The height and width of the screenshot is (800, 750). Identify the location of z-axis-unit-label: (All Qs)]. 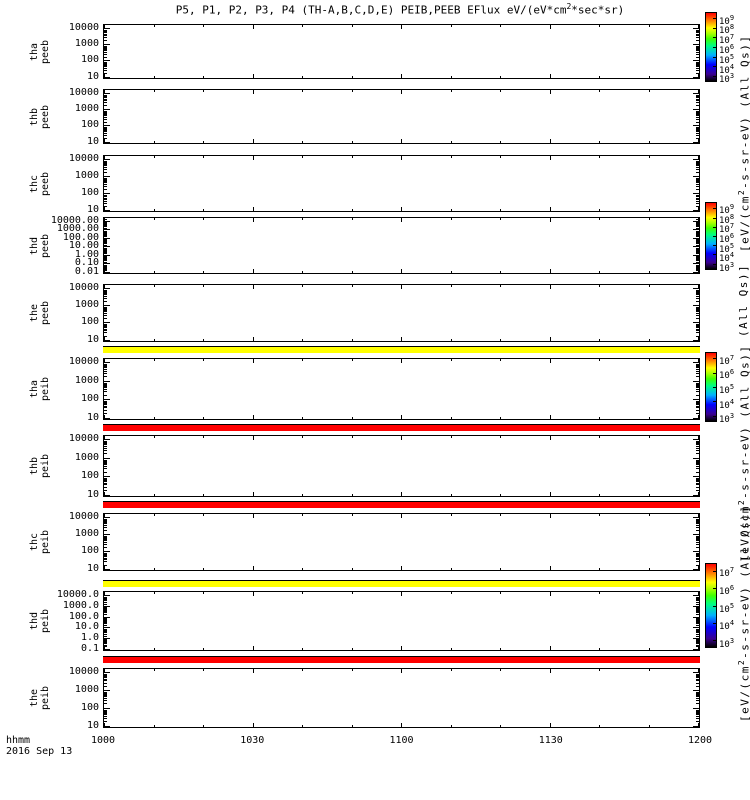
(743, 300).